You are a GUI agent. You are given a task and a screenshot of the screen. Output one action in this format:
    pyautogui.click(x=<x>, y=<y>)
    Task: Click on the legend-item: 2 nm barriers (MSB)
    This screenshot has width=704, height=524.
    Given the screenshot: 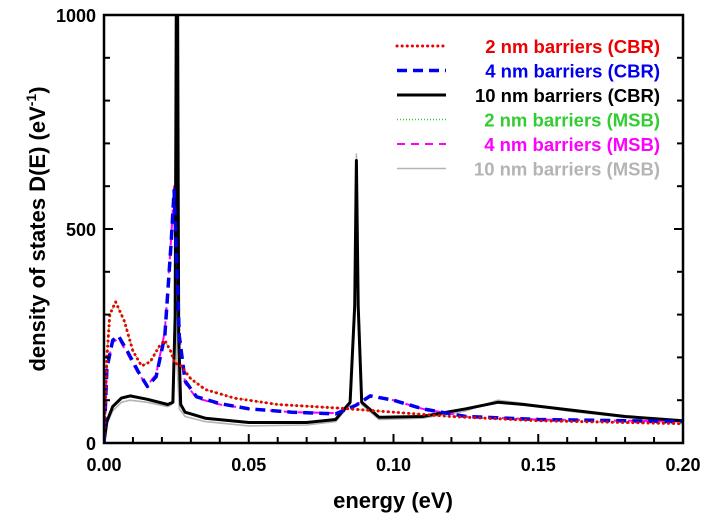 What is the action you would take?
    pyautogui.click(x=528, y=120)
    